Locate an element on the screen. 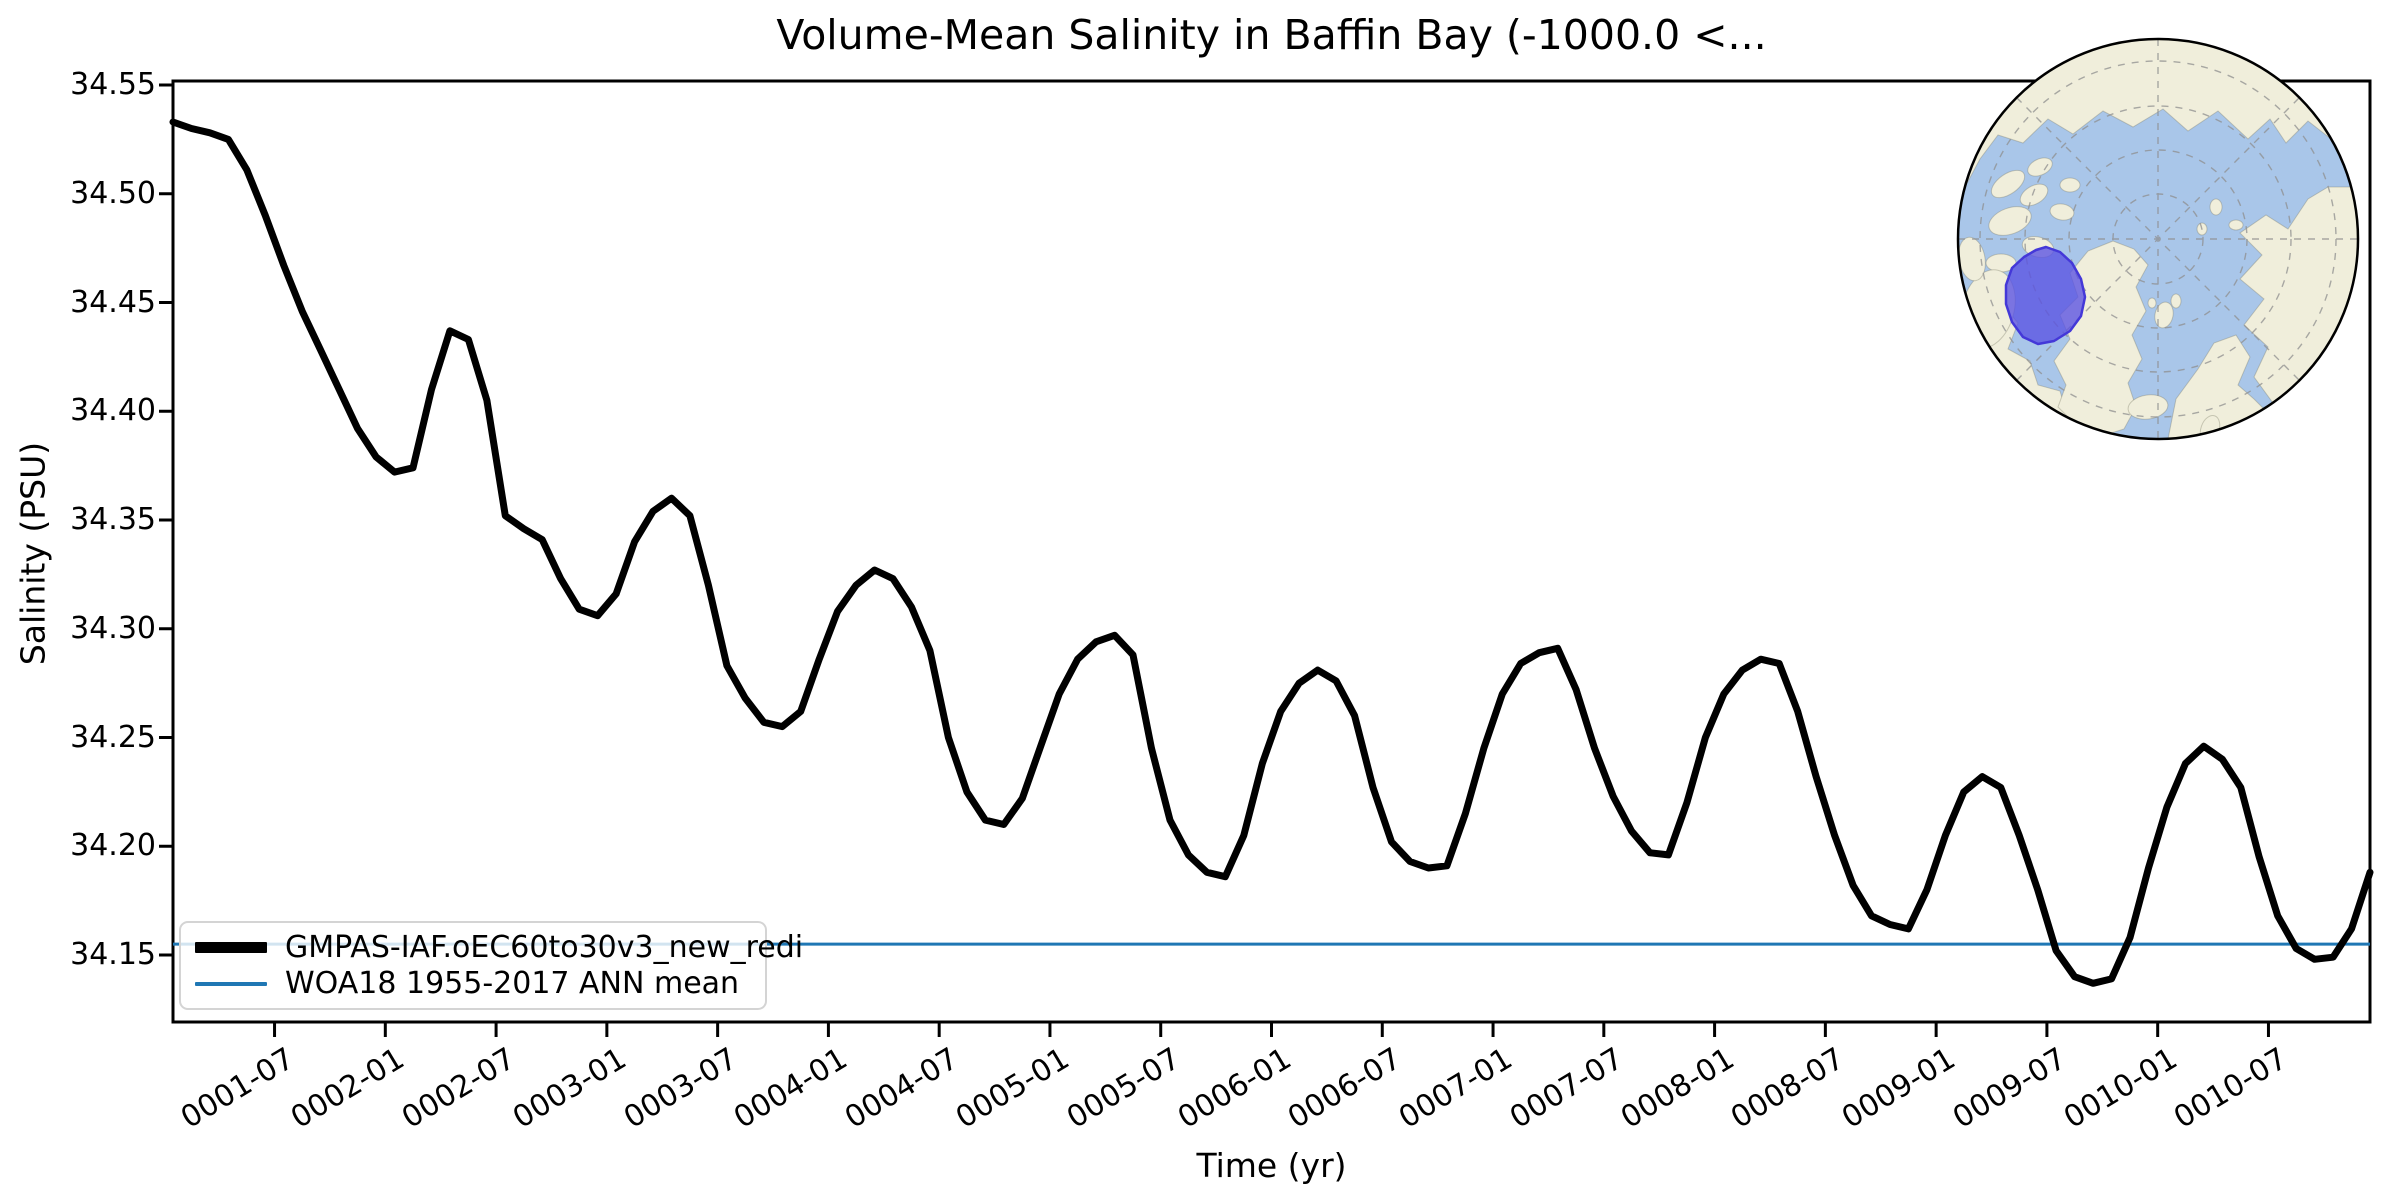 The width and height of the screenshot is (2400, 1200). y-tick-label: 34.20 is located at coordinates (113, 846).